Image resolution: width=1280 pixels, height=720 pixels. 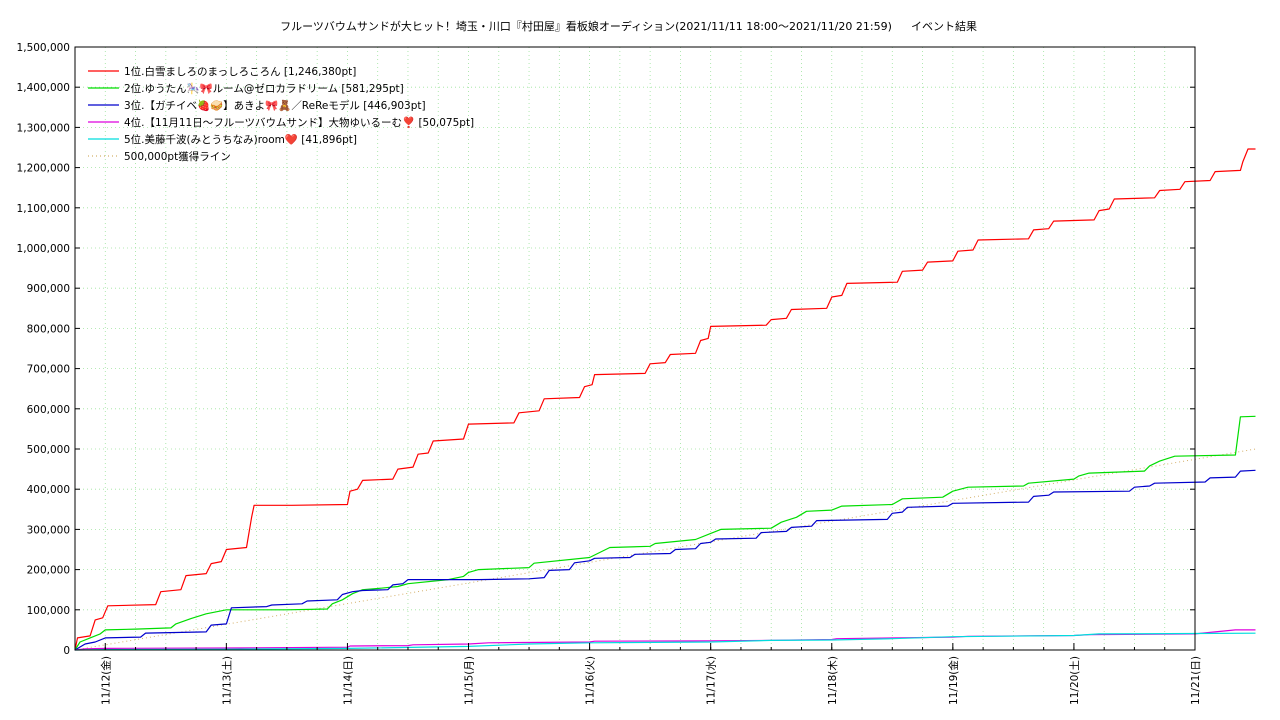 I want to click on x-tick-label: 11/21(日), so click(x=1196, y=680).